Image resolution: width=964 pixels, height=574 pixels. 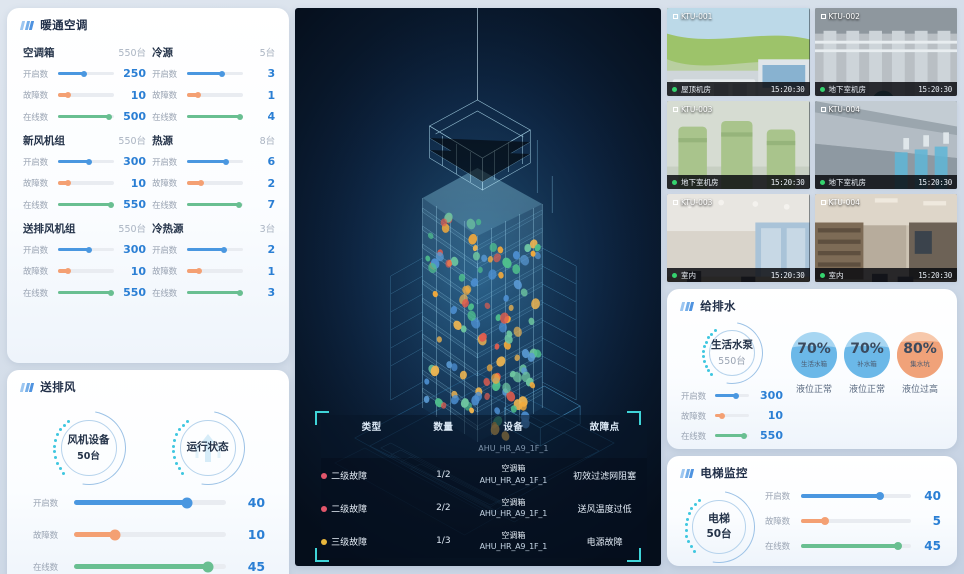 I want to click on hvac-3-row-2: 在线数 7, so click(x=213, y=204).